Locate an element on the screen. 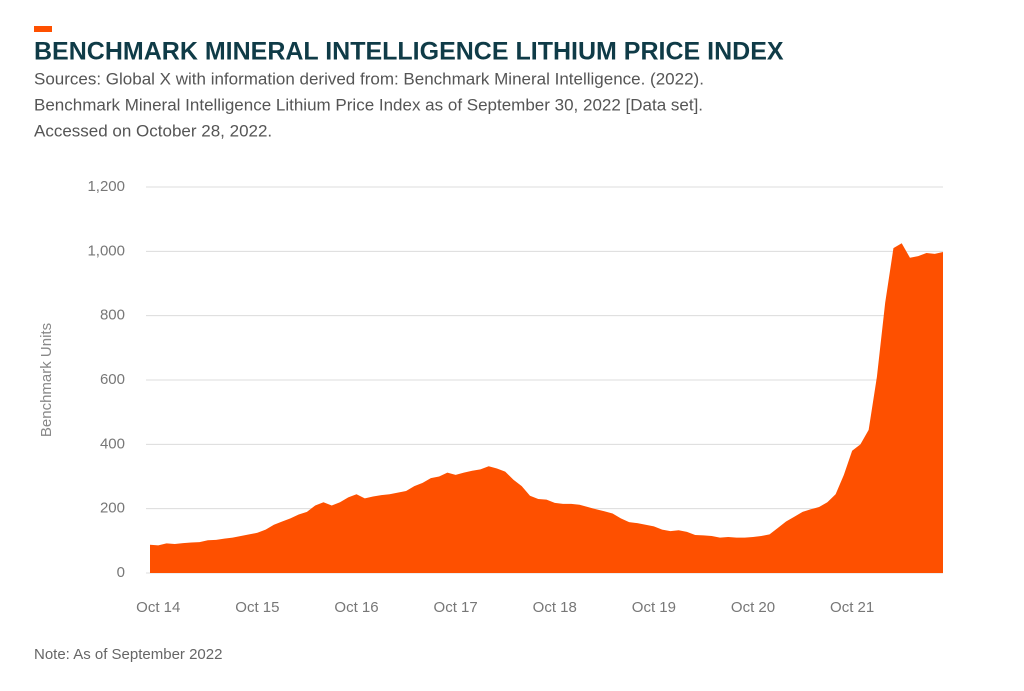 This screenshot has height=691, width=1024. y-tick-label: 200 is located at coordinates (112, 508).